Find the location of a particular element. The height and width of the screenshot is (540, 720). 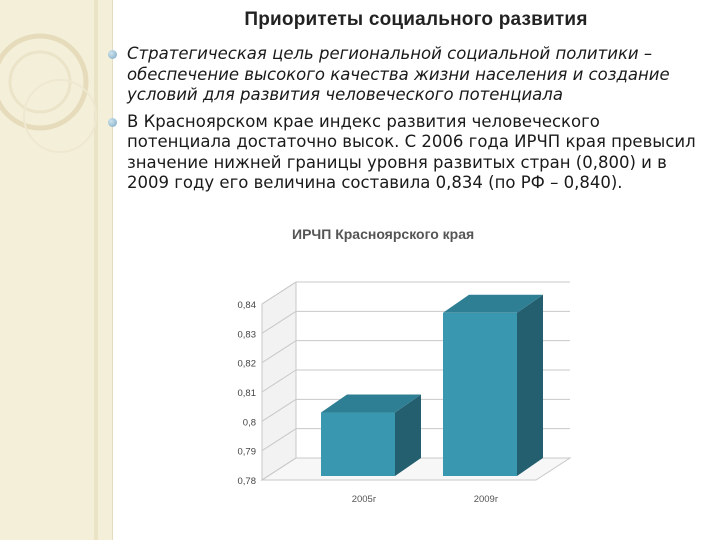

x-tick-label: 2009г is located at coordinates (486, 499).